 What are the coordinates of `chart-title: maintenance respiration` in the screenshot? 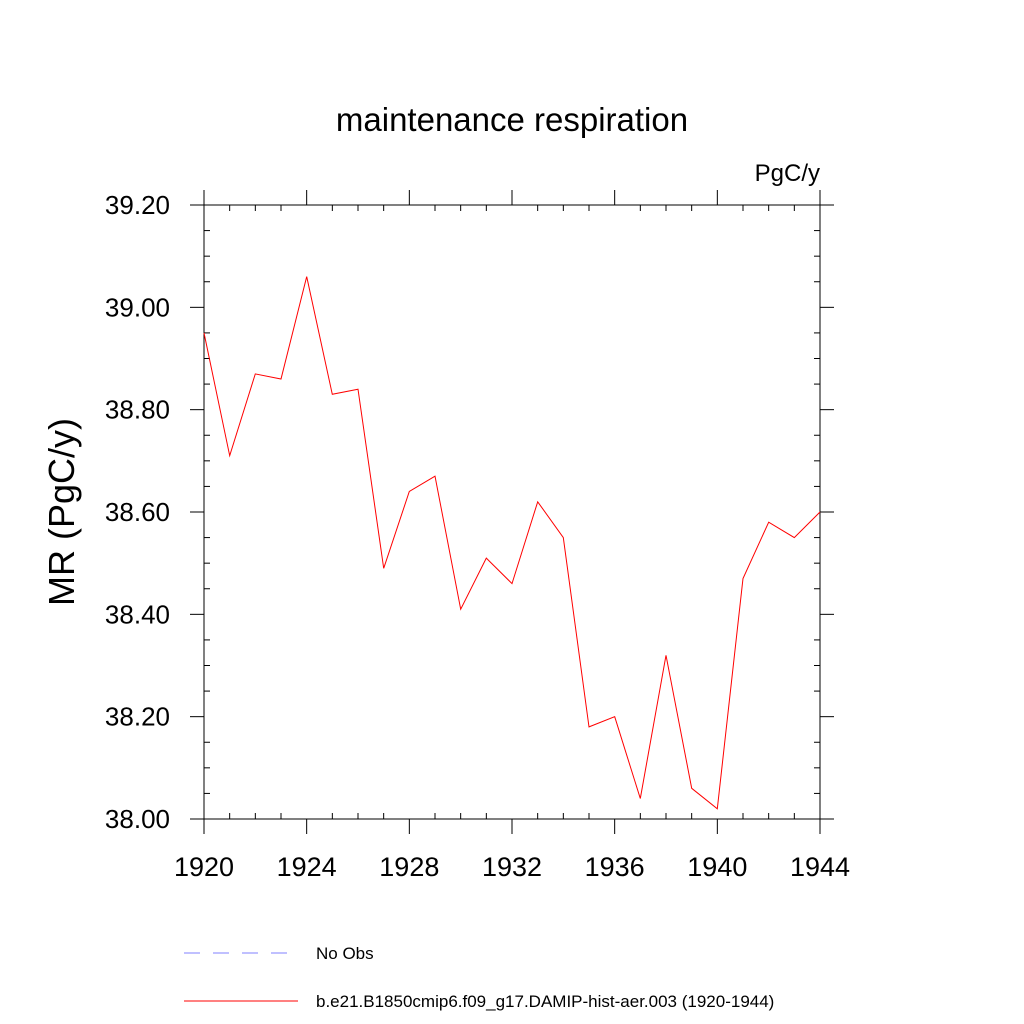 It's located at (512, 119).